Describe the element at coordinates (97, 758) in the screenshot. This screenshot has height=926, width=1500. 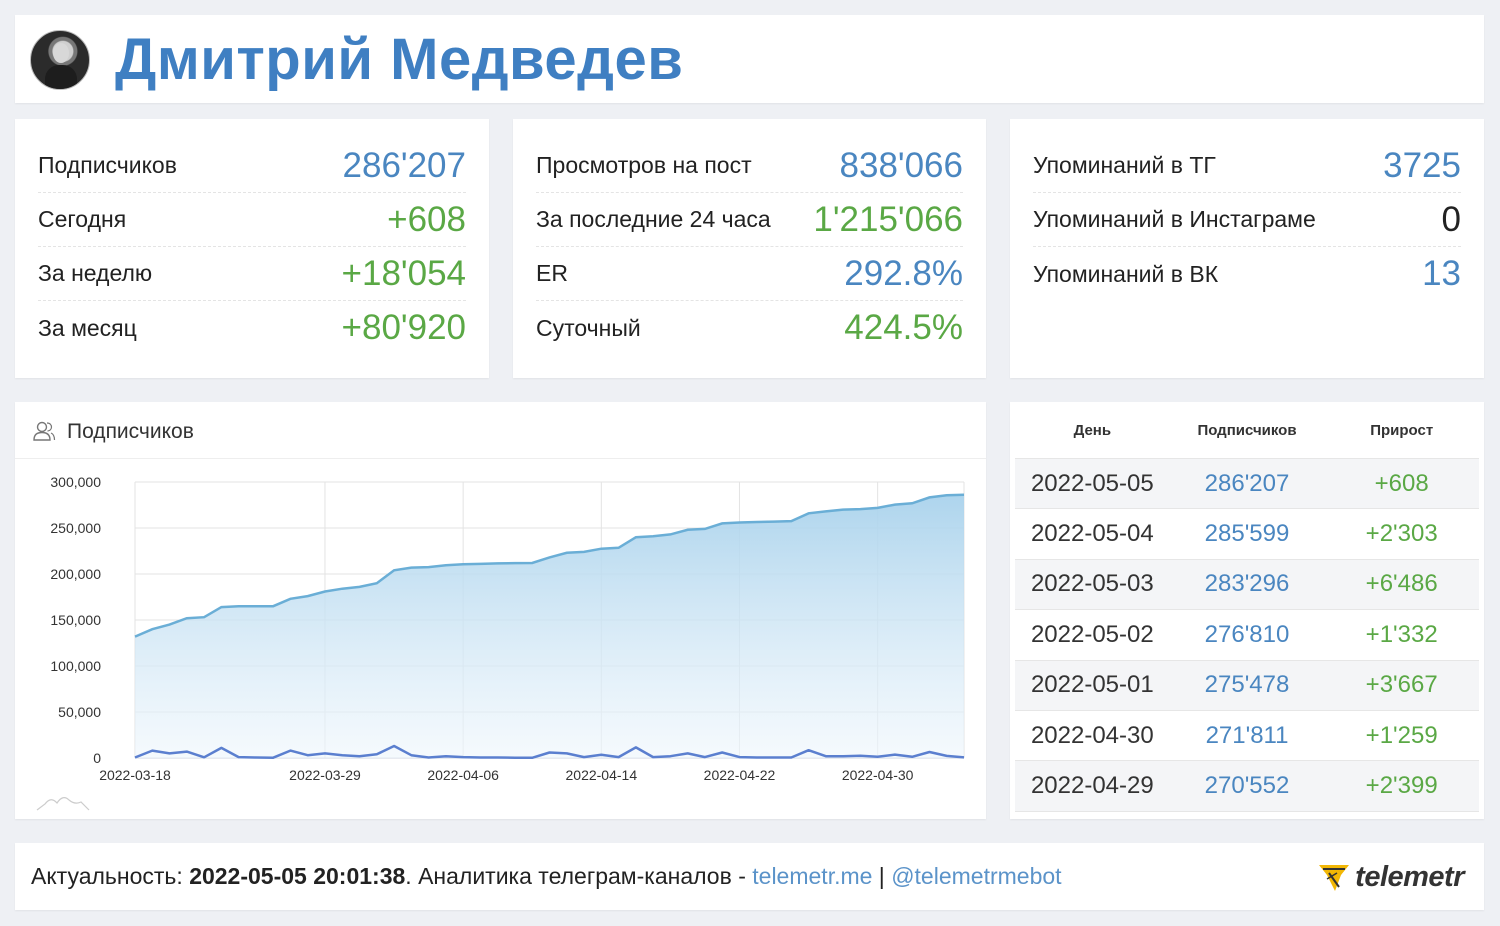
I see `y-tick-label: 0` at that location.